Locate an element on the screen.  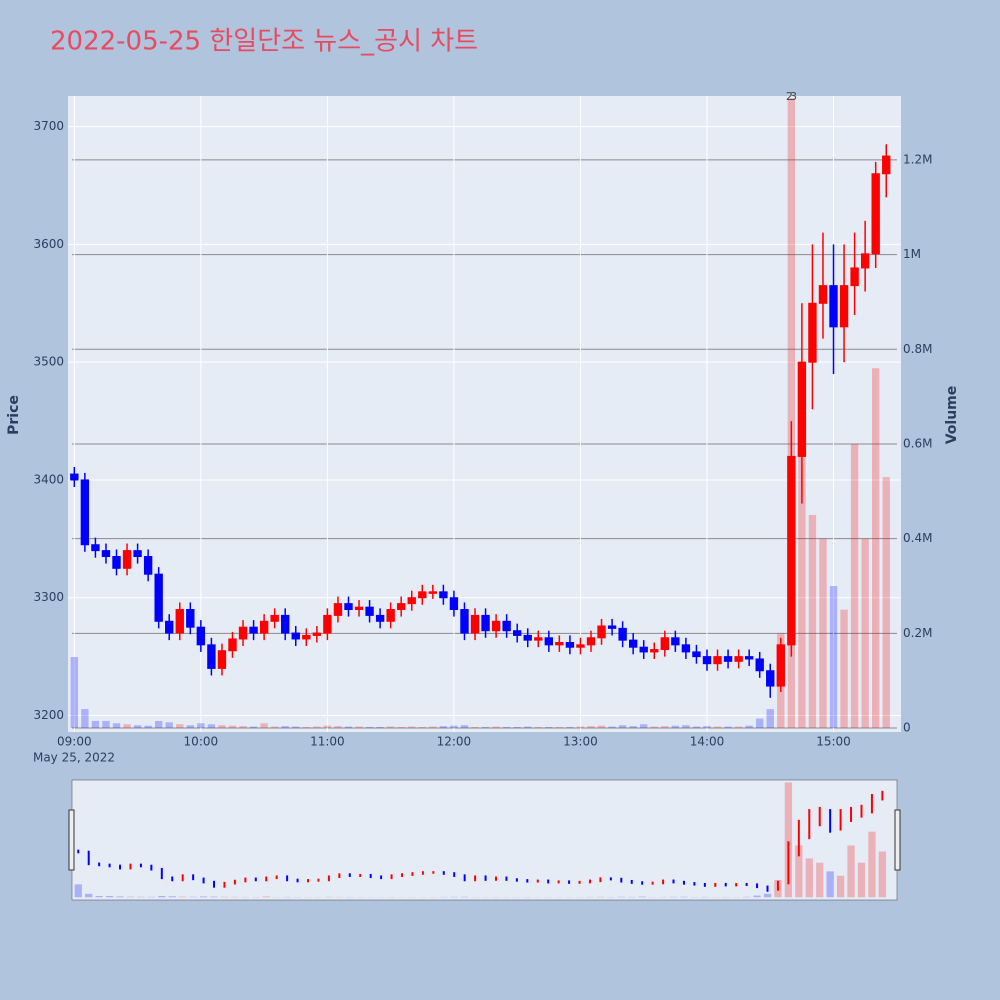
y-tick-label: 3600 is located at coordinates (48, 244).